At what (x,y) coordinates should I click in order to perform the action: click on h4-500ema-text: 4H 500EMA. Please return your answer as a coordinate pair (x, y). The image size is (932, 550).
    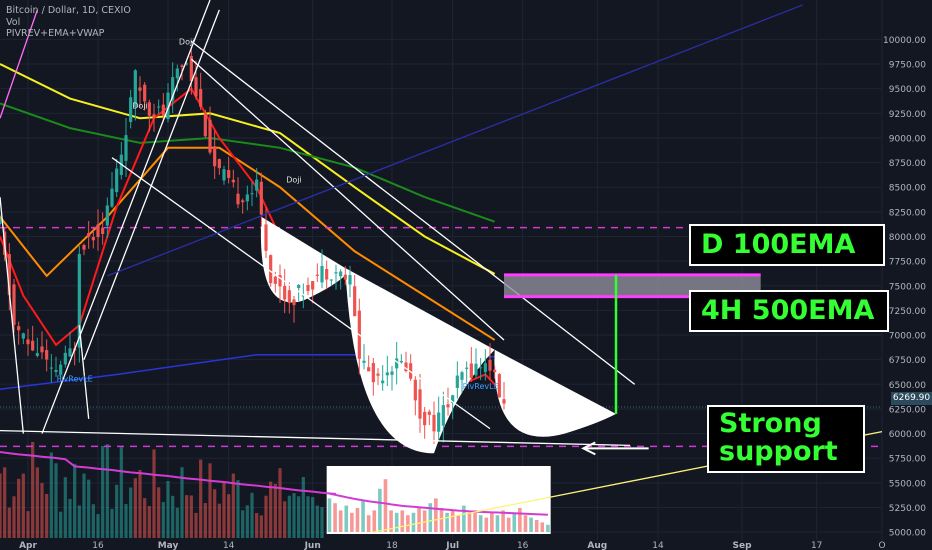
    Looking at the image, I should click on (788, 310).